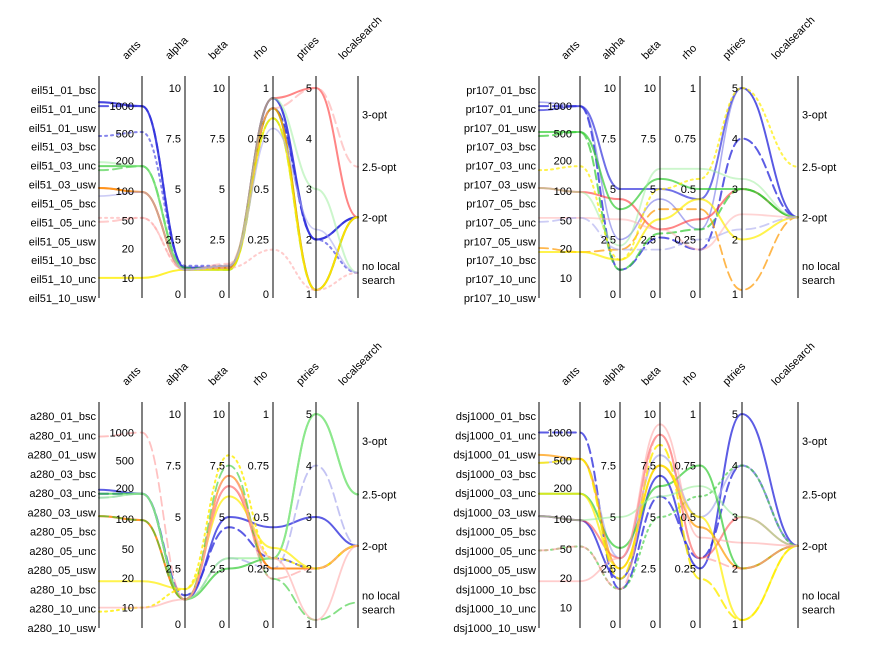 This screenshot has width=876, height=649. What do you see at coordinates (500, 242) in the screenshot?
I see `legend-label-pr107_05_usw: pr107_05_usw` at bounding box center [500, 242].